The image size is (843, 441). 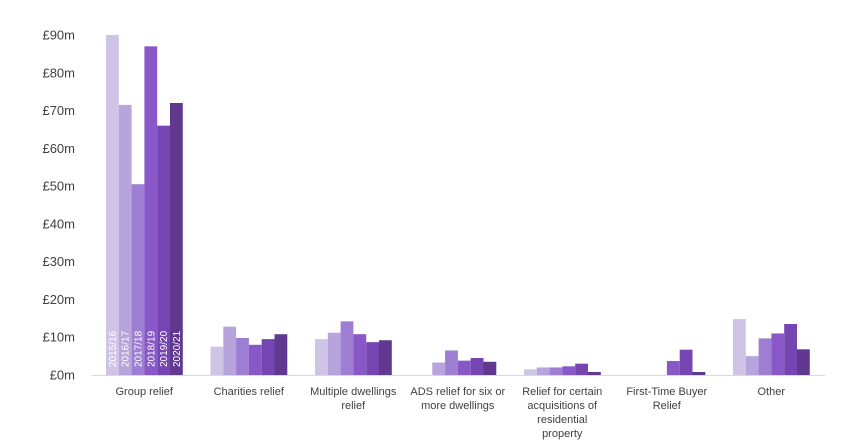 I want to click on x-tick-label-line: more dwellings, so click(x=458, y=406).